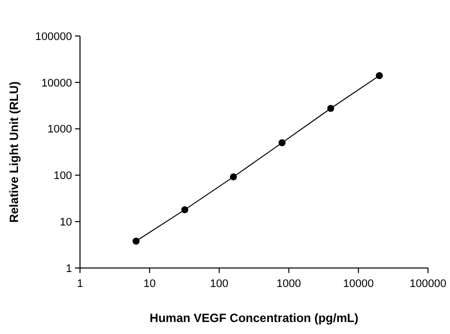 The width and height of the screenshot is (450, 334). I want to click on y-tick-label: 10000, so click(56, 83).